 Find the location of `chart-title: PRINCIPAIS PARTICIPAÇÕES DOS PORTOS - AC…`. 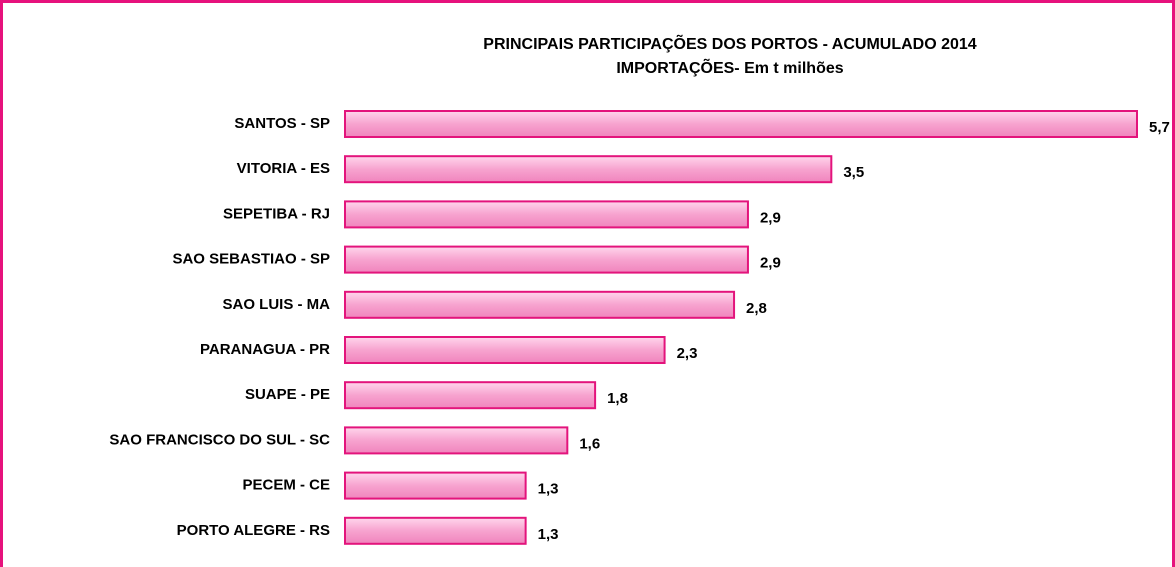

chart-title: PRINCIPAIS PARTICIPAÇÕES DOS PORTOS - AC… is located at coordinates (730, 43).